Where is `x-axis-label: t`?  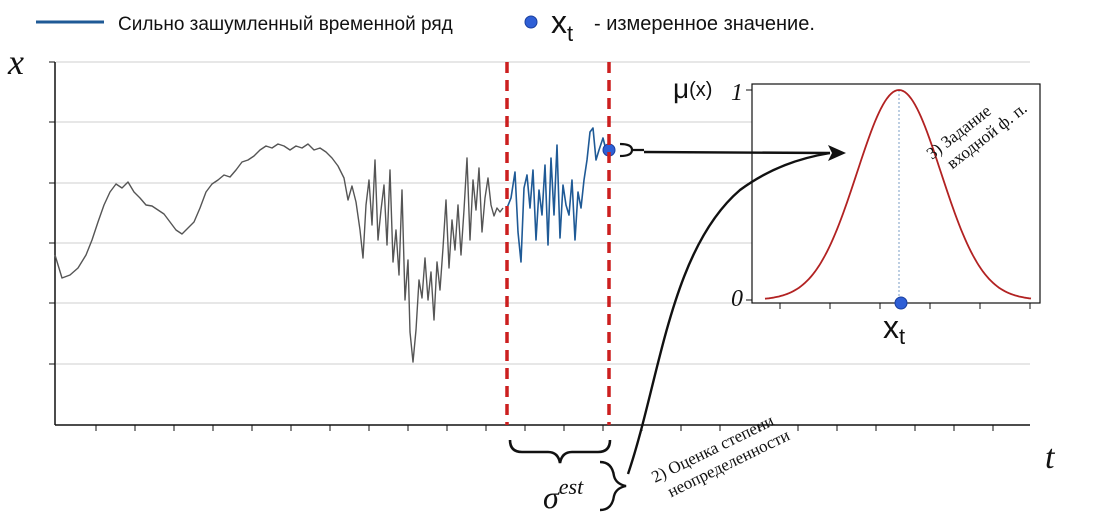
x-axis-label: t is located at coordinates (1050, 457).